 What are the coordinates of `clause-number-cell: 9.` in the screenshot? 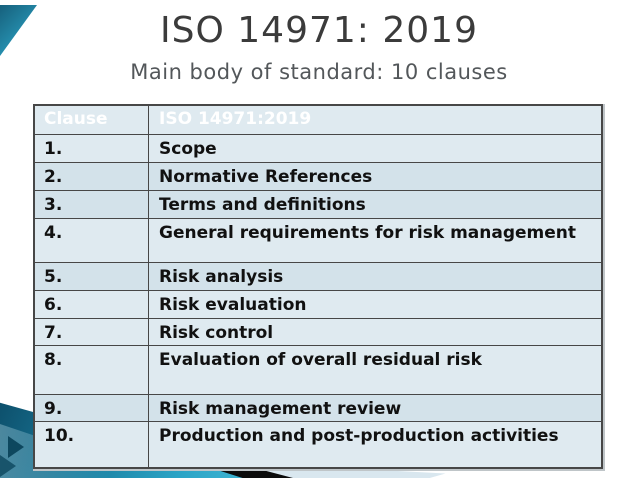 It's located at (92, 408).